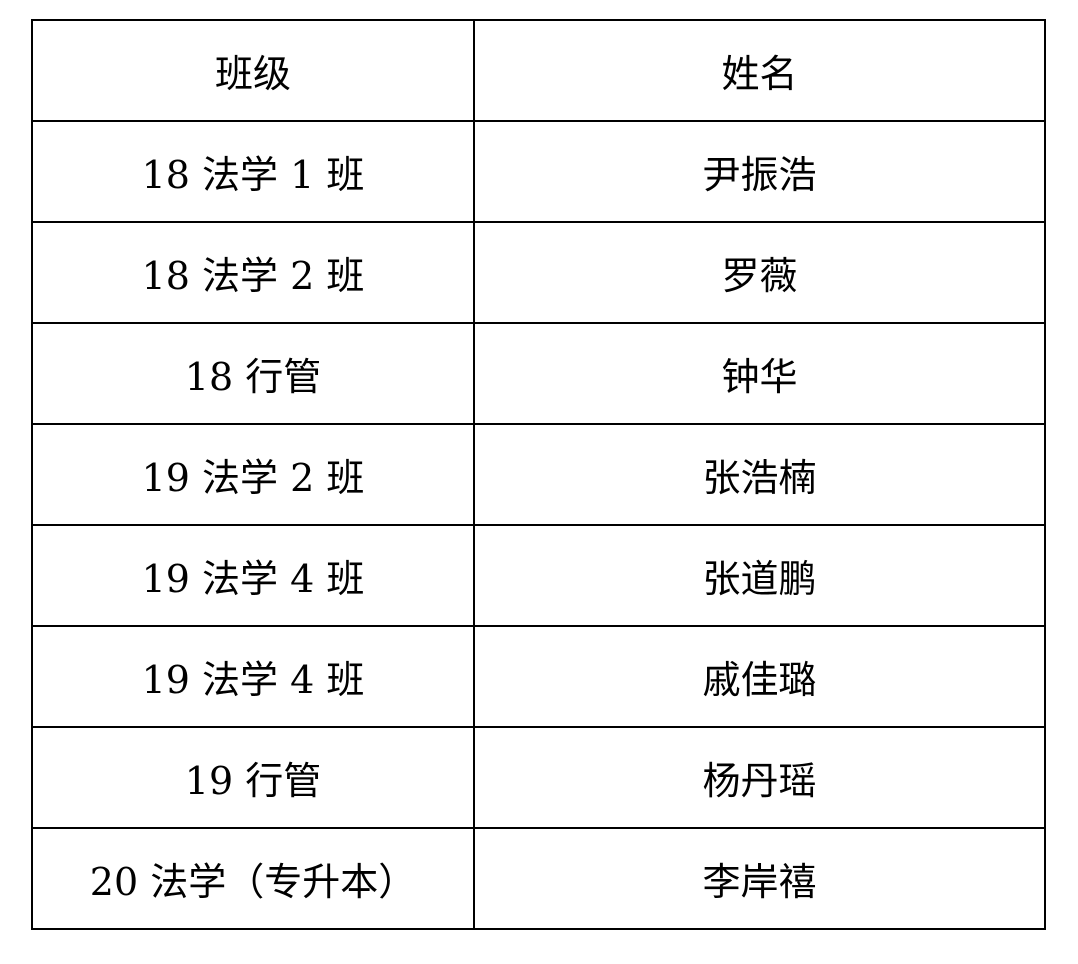 The image size is (1078, 964). I want to click on name-cell: 戚佳璐, so click(759, 676).